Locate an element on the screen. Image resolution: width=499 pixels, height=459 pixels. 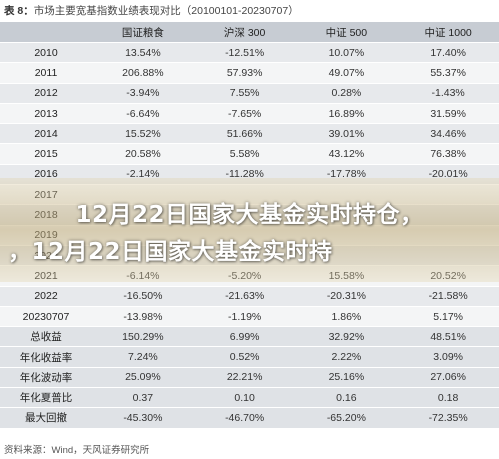
row-label: 2010 is located at coordinates (46, 53).